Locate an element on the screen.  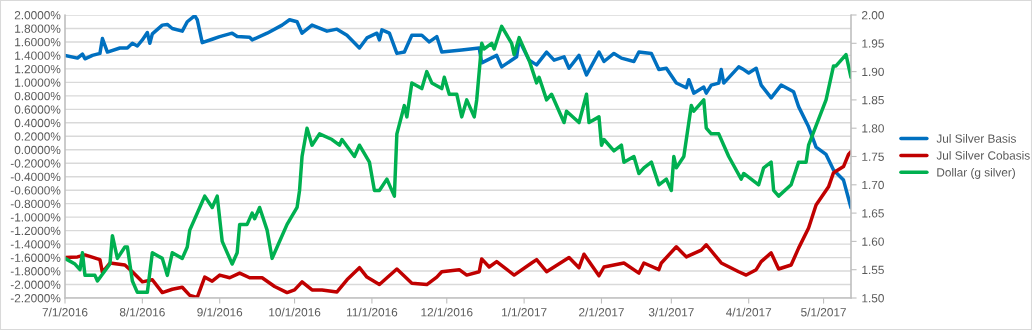
y-tick-label: 1.2000% is located at coordinates (38, 69).